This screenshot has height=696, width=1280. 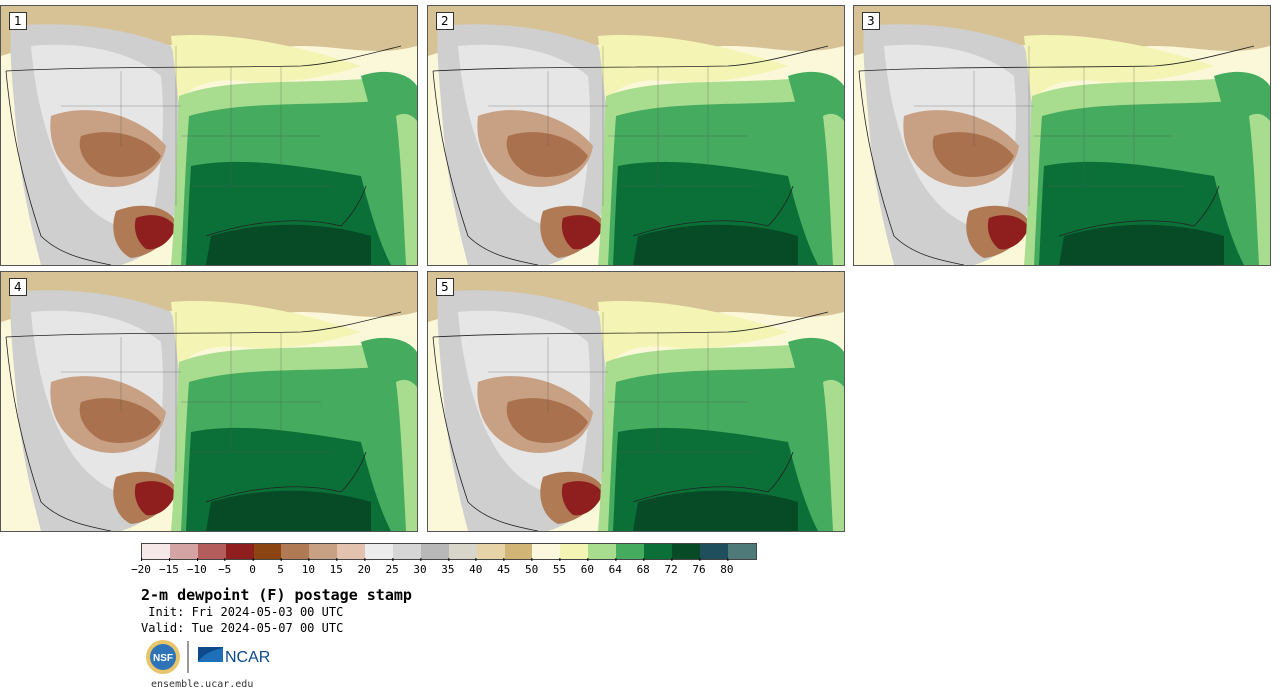 I want to click on colorbar-tick-label: 76, so click(x=699, y=567).